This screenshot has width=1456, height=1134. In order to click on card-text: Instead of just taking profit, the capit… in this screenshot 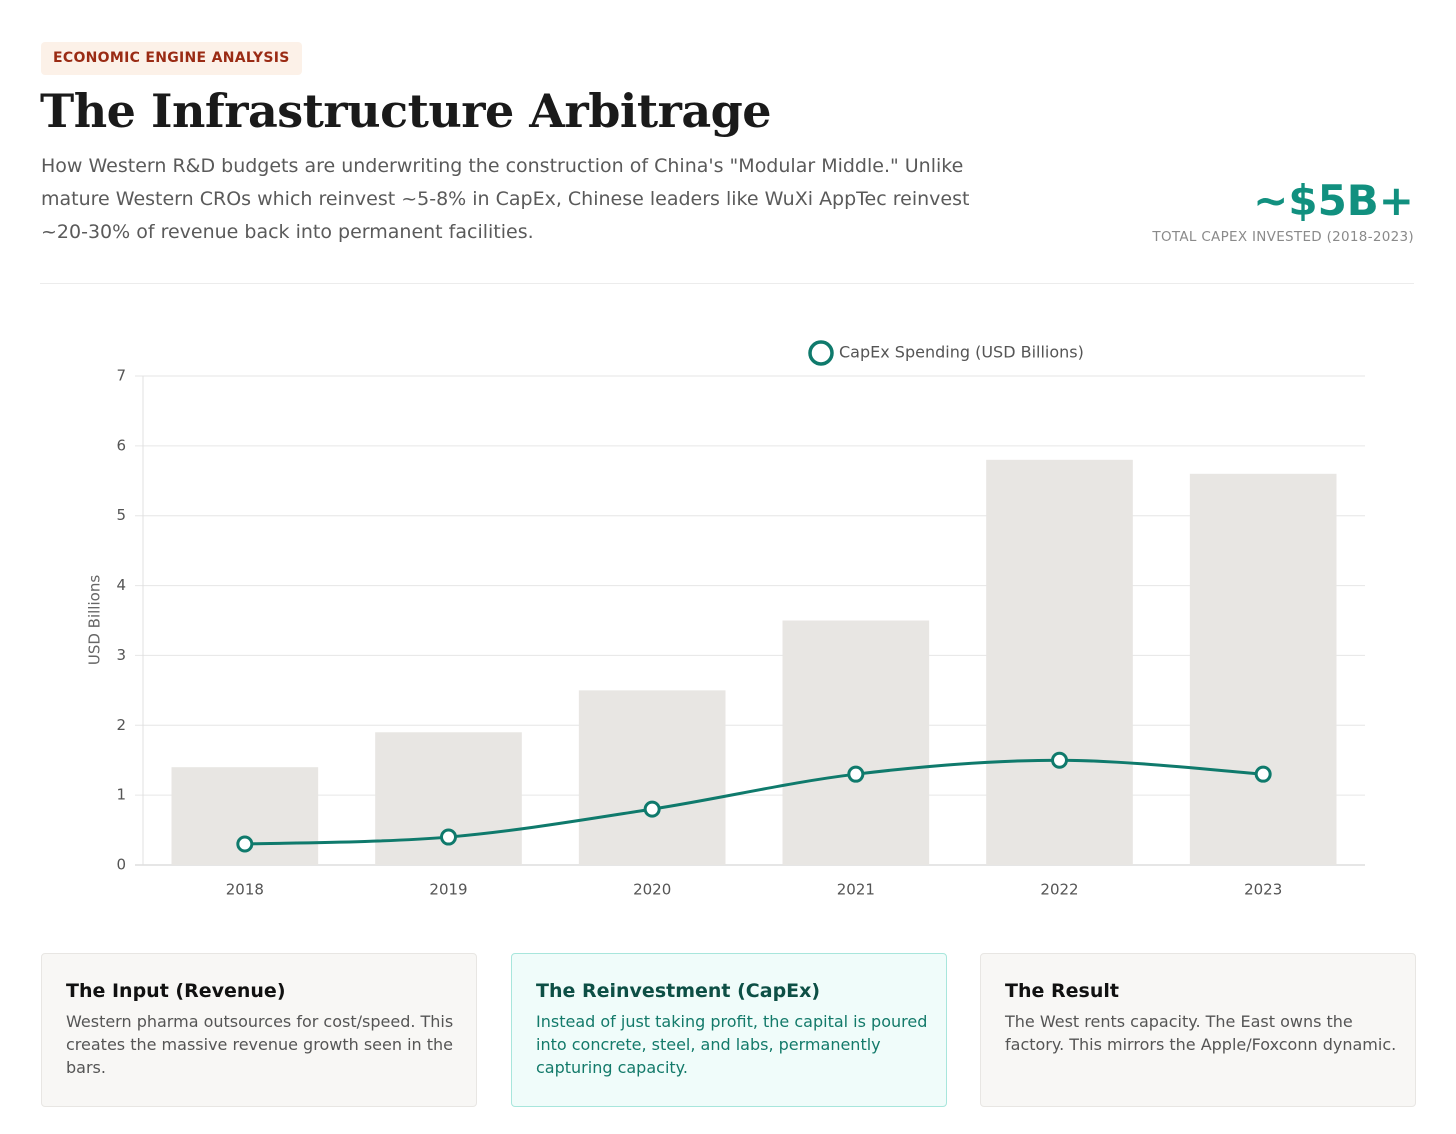, I will do `click(732, 1044)`.